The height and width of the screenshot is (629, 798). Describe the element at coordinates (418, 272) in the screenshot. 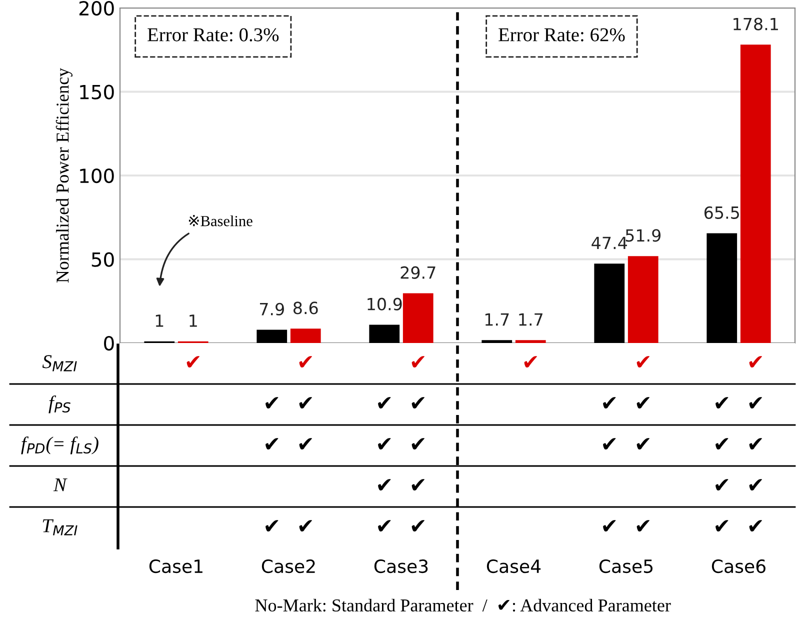

I see `data-label: 29.7` at that location.